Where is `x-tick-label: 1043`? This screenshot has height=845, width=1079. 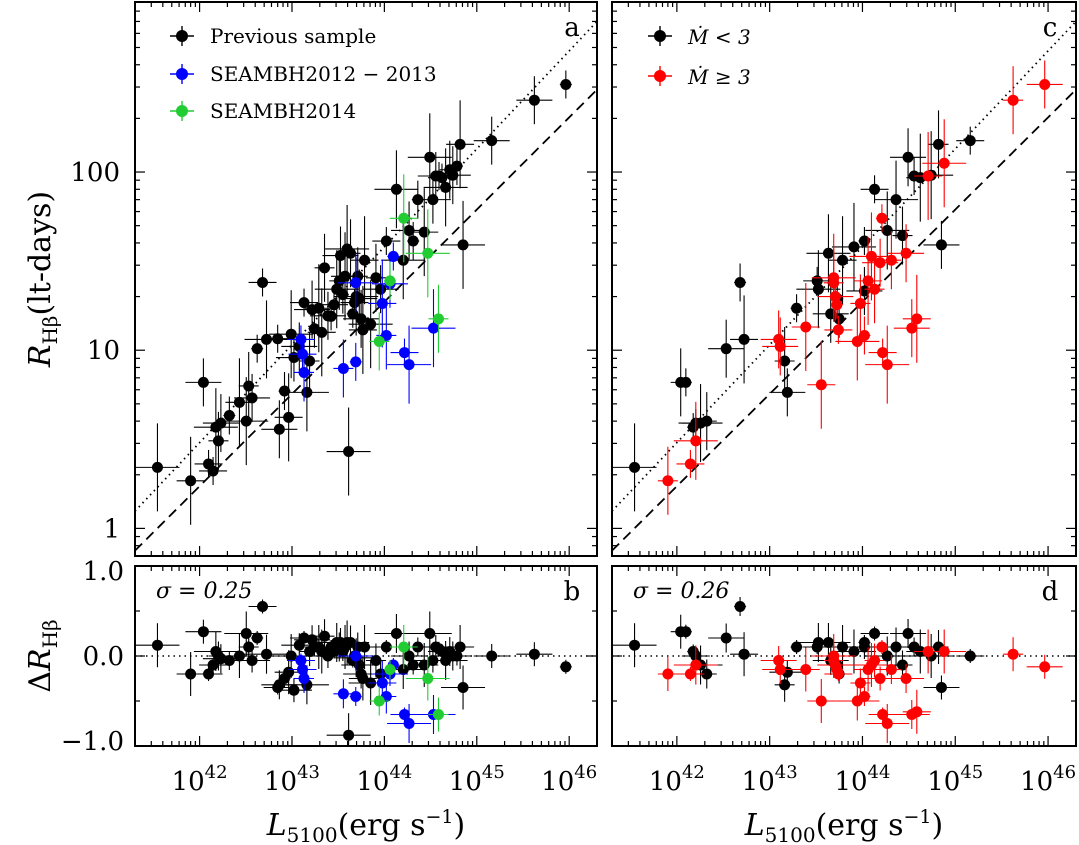
x-tick-label: 1043 is located at coordinates (770, 779).